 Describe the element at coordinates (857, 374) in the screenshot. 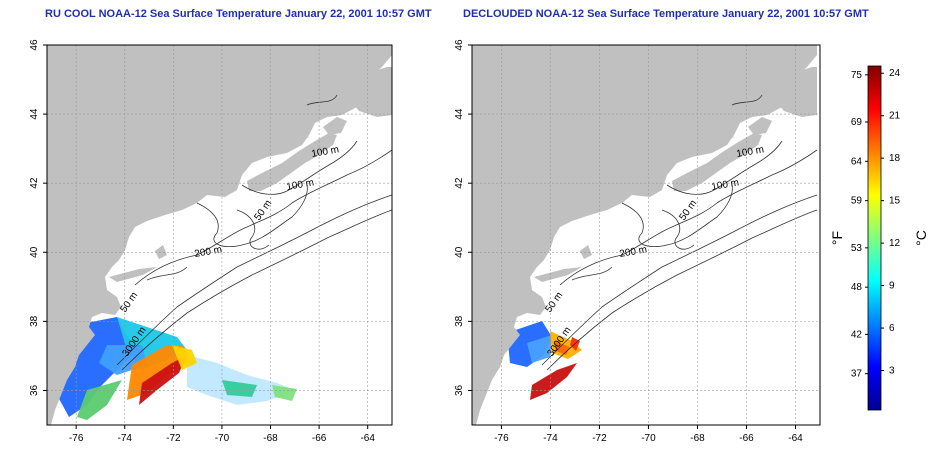

I see `fahrenheit-tick-label: 37` at that location.